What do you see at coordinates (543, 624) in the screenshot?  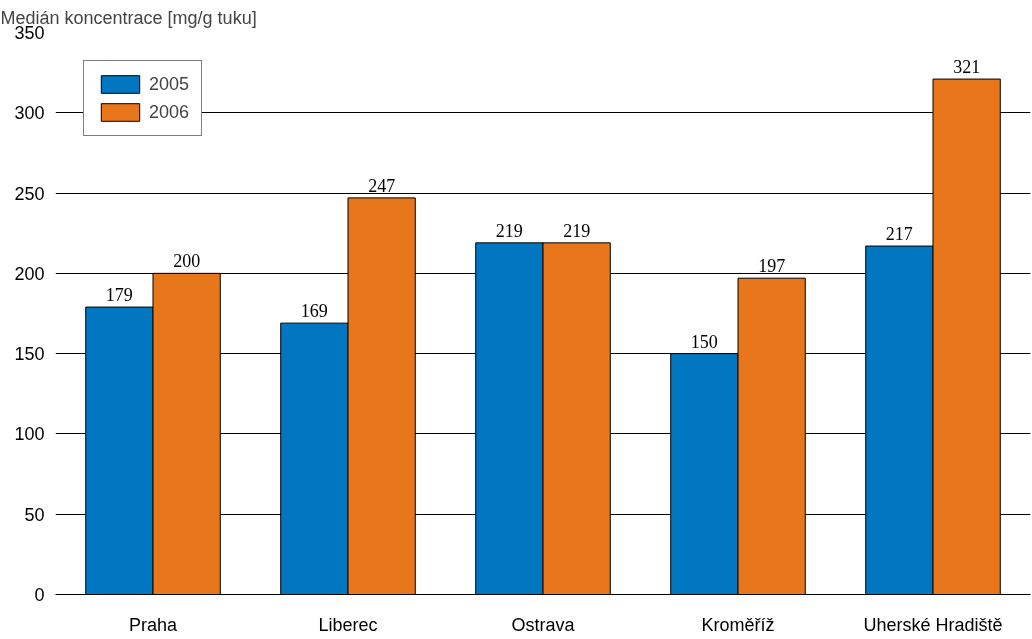 I see `x-tick-label: Ostrava` at bounding box center [543, 624].